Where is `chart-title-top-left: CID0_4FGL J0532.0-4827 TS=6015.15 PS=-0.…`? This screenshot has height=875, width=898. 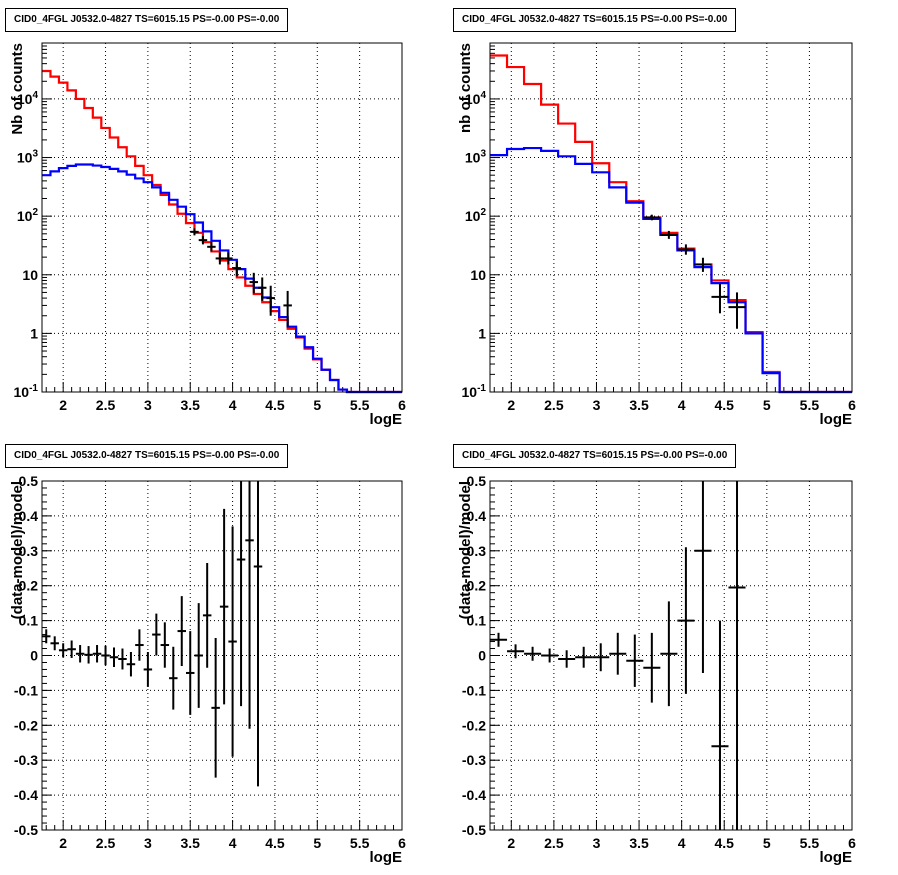
chart-title-top-left: CID0_4FGL J0532.0-4827 TS=6015.15 PS=-0.… is located at coordinates (147, 20).